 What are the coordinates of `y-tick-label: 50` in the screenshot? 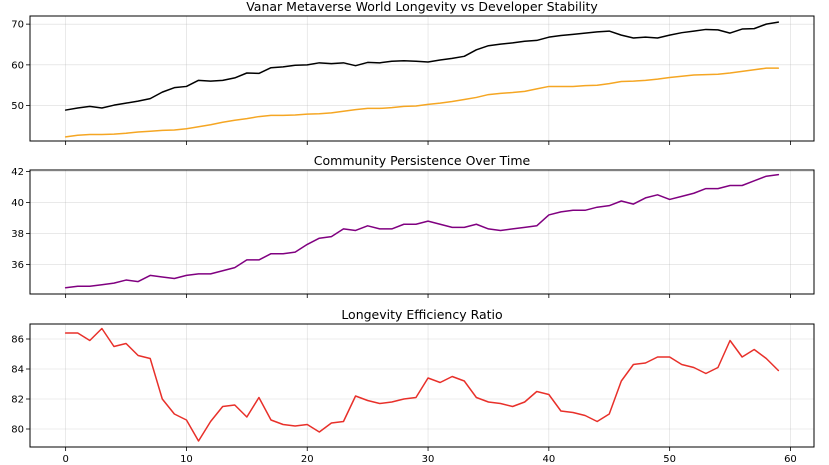 It's located at (17, 106).